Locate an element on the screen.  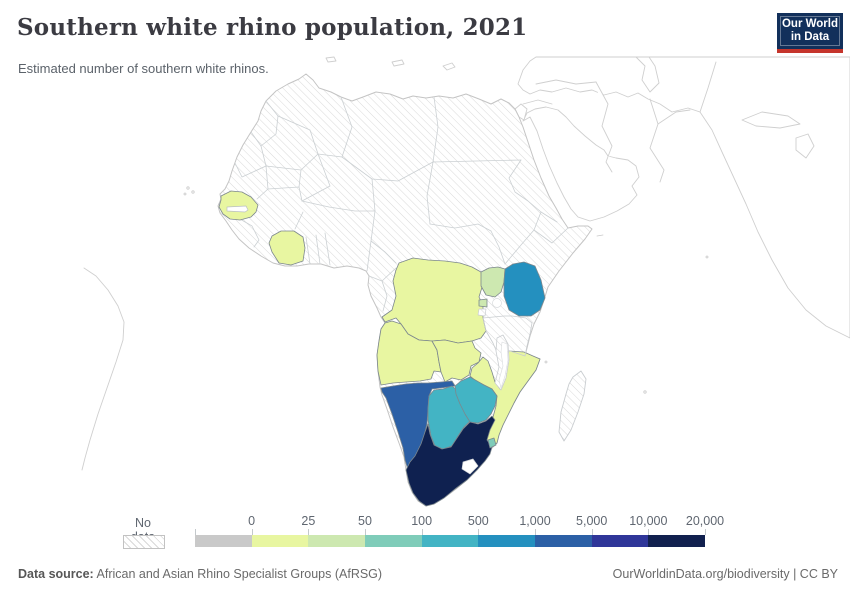
country-uganda: Uganda is located at coordinates (493, 282).